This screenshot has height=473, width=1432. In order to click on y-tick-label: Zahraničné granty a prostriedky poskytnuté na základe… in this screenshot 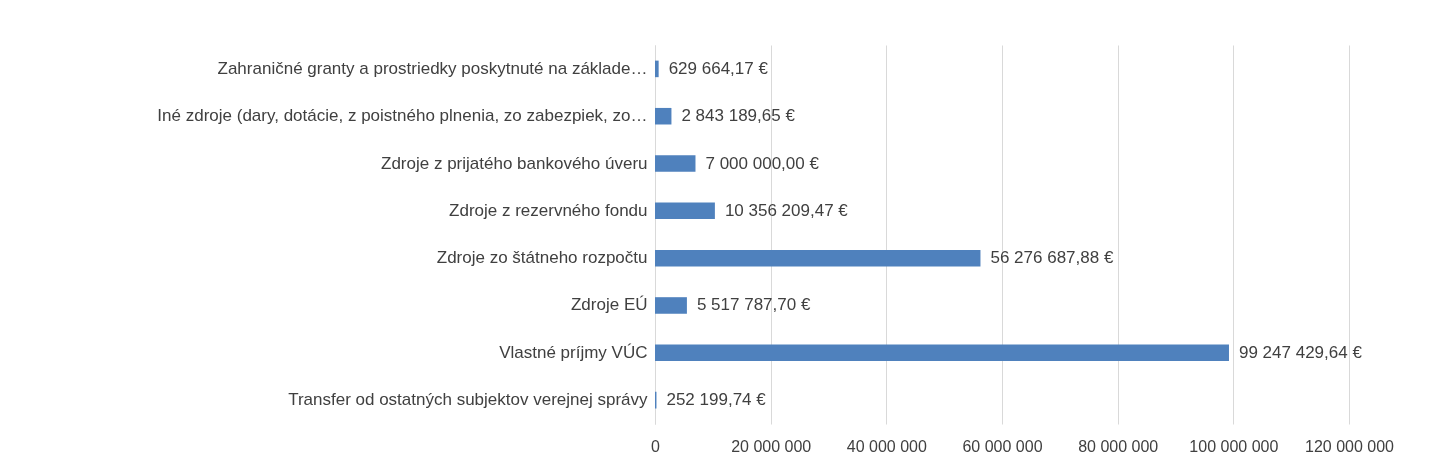, I will do `click(432, 68)`.